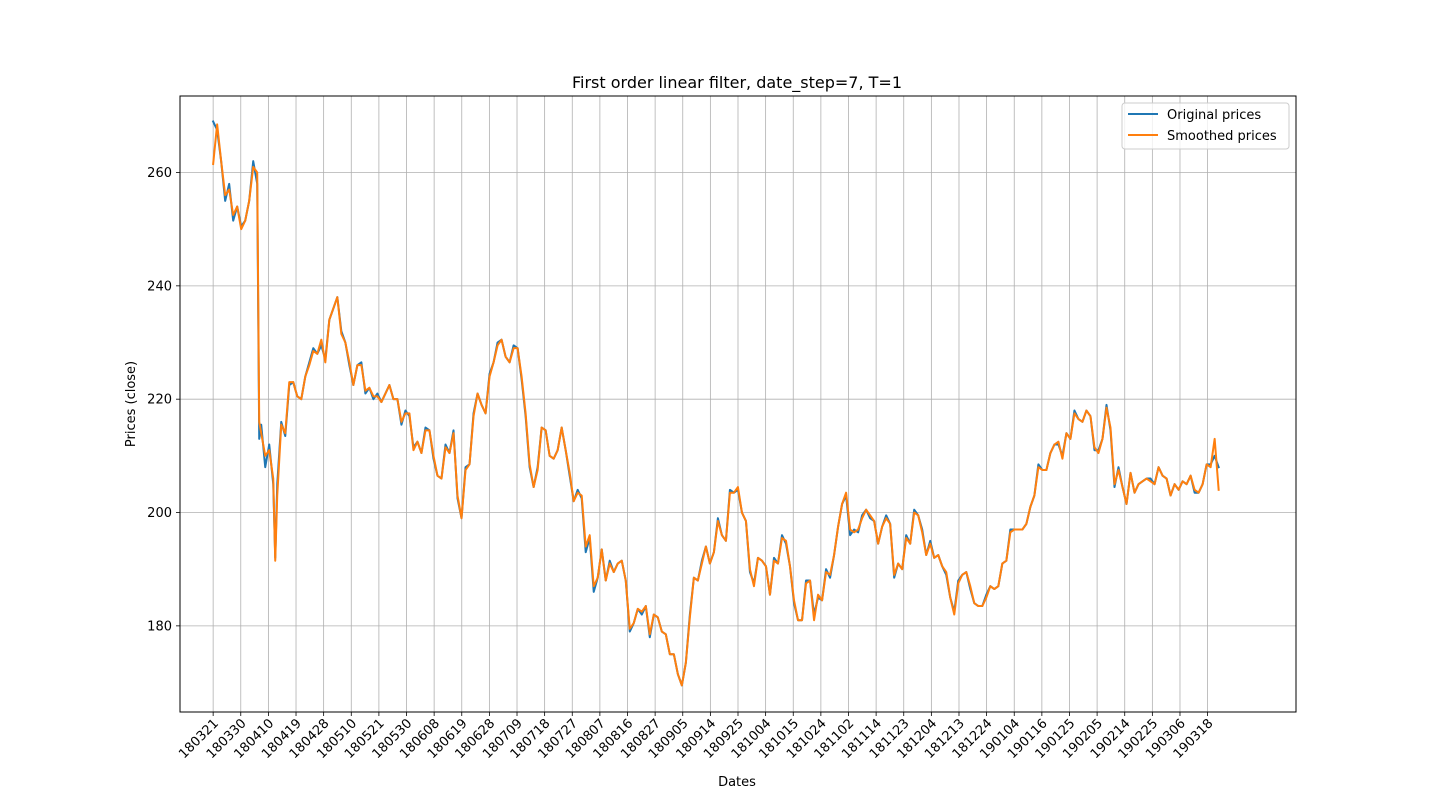  Describe the element at coordinates (1214, 115) in the screenshot. I see `legend-label-original: Original prices` at that location.